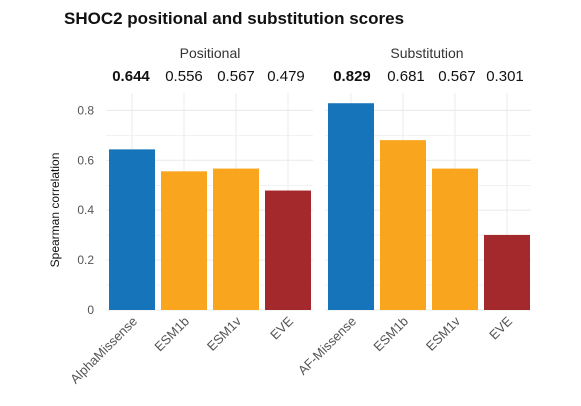 The height and width of the screenshot is (406, 581). What do you see at coordinates (55, 210) in the screenshot?
I see `y-axis-label: Spearman correlation` at bounding box center [55, 210].